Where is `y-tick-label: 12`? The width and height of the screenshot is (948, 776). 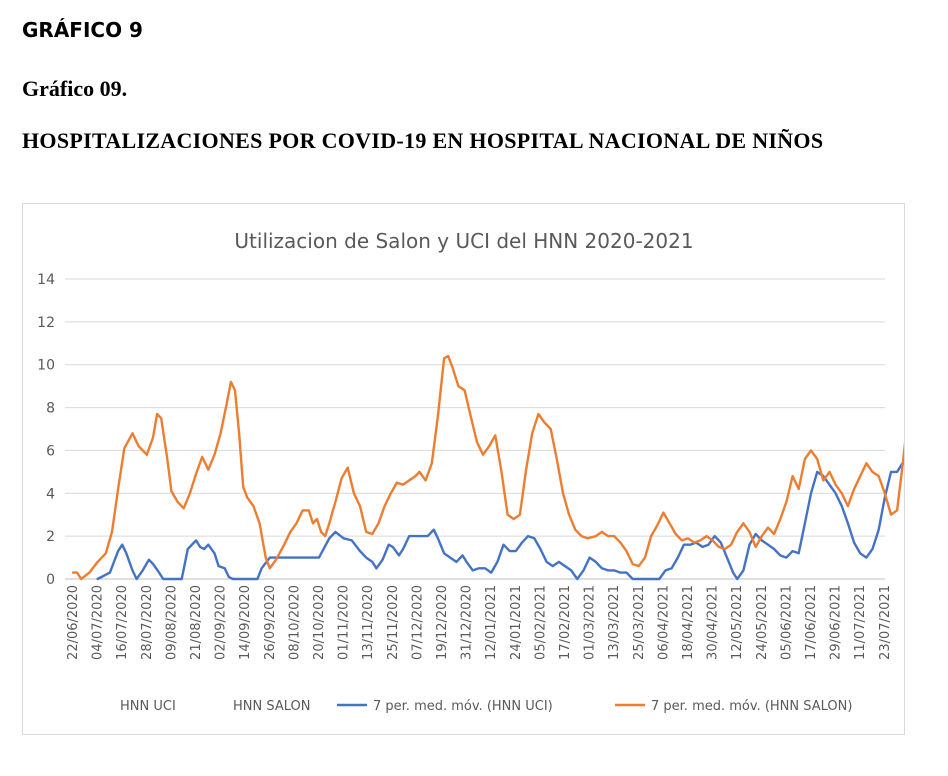
y-tick-label: 12 is located at coordinates (46, 323).